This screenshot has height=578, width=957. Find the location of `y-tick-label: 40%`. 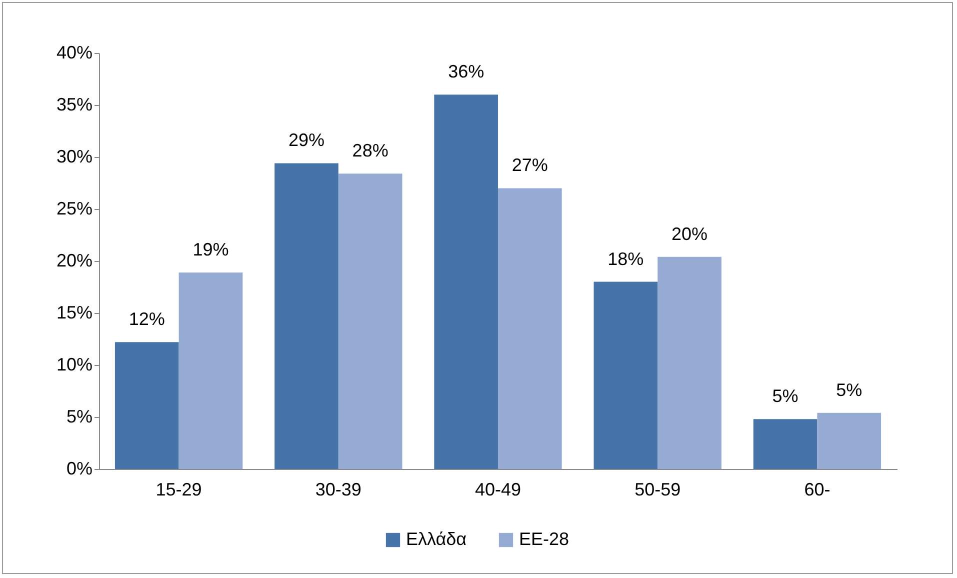

y-tick-label: 40% is located at coordinates (74, 52).